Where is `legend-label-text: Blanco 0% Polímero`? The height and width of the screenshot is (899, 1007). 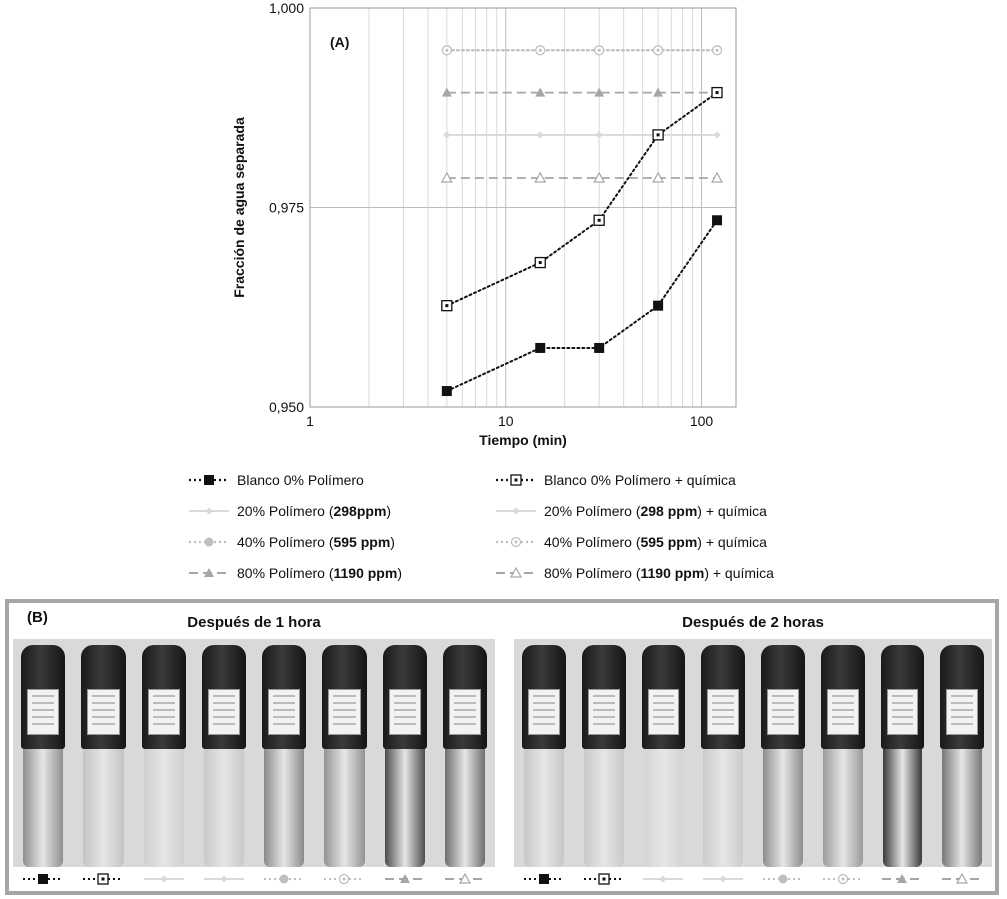
legend-label-text: Blanco 0% Polímero is located at coordinates (300, 480).